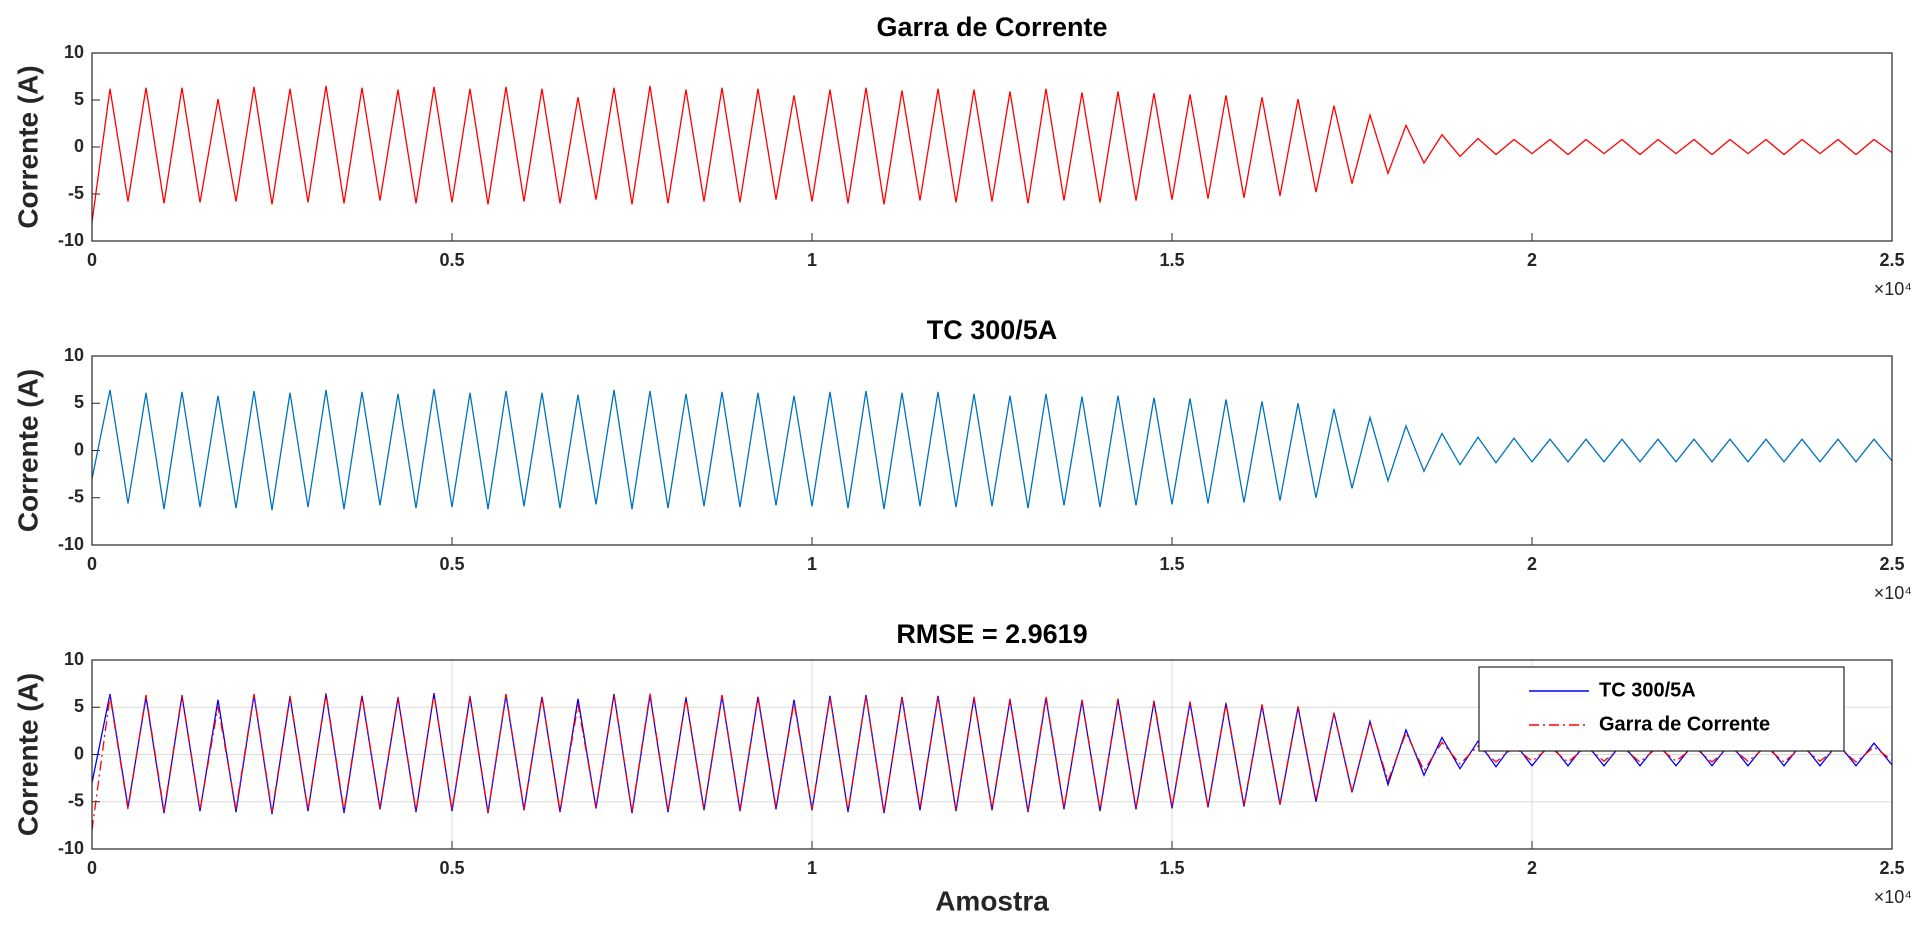  Describe the element at coordinates (992, 330) in the screenshot. I see `chart-title: TC 300/5A` at that location.